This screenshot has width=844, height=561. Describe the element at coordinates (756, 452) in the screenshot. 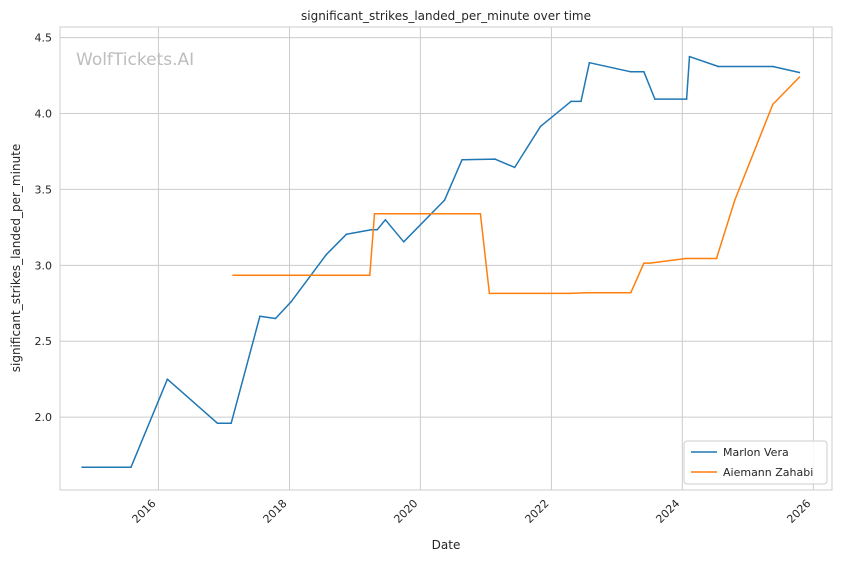

I see `legend-label-marlon-vera: Marlon Vera` at that location.